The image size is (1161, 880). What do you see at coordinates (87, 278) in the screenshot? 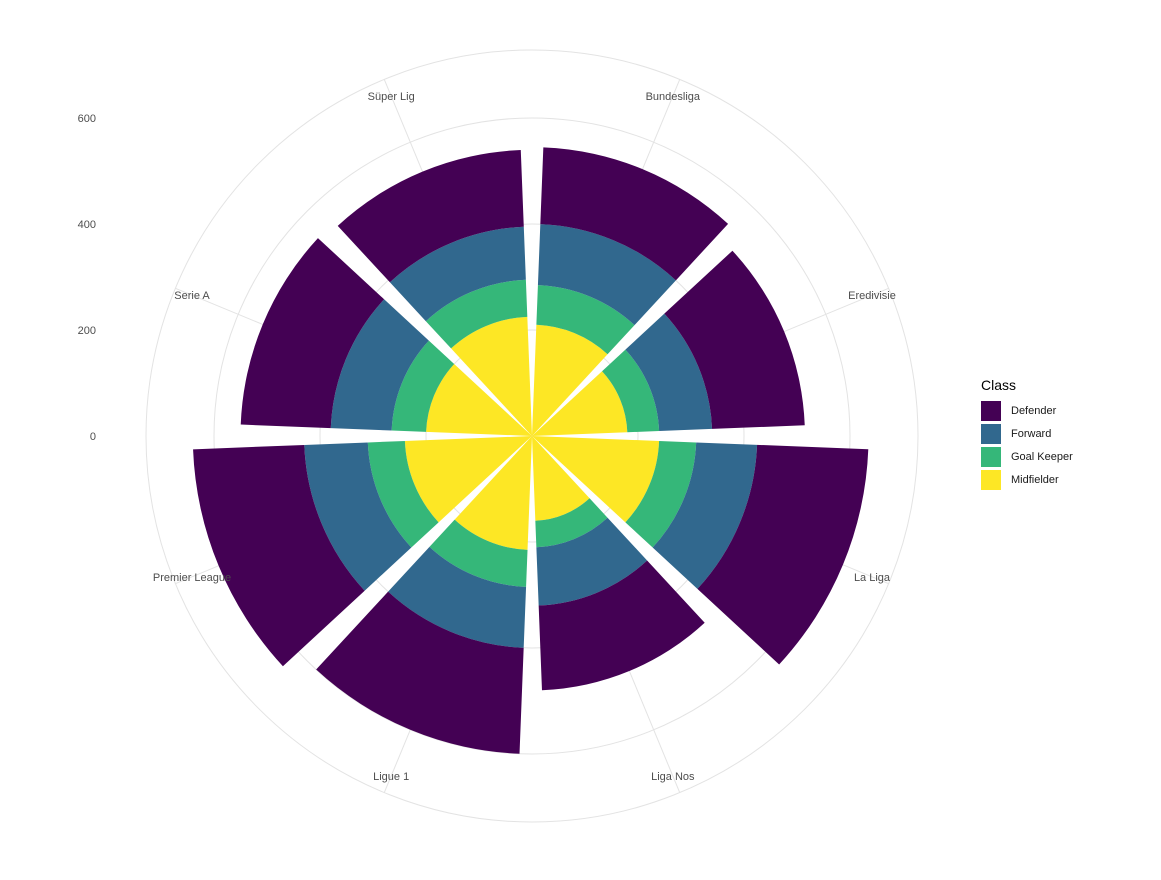
I see `radial-tick-labels: 0 200 400 600` at bounding box center [87, 278].